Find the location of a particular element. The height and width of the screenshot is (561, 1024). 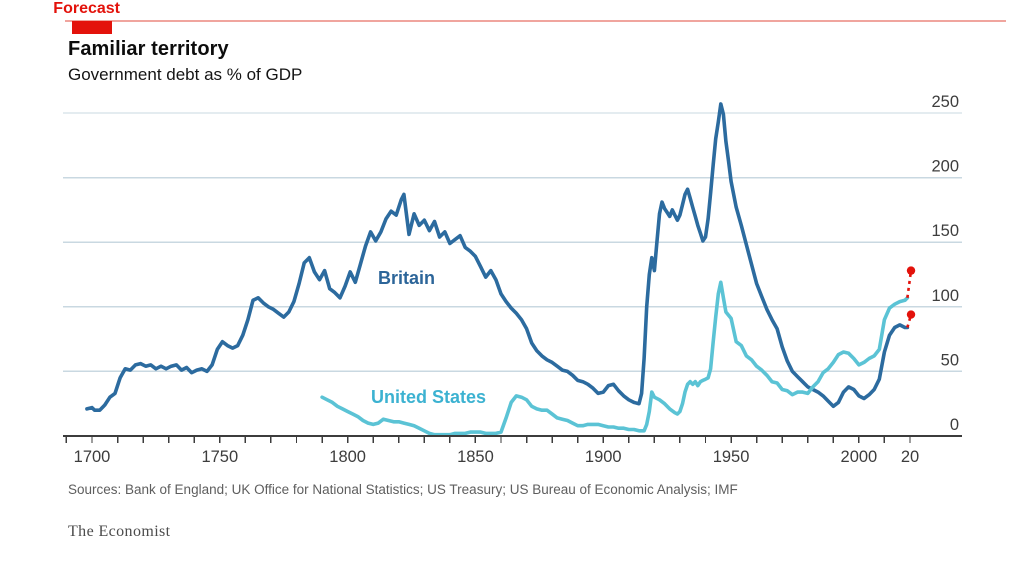

united-states-series-label: United States is located at coordinates (429, 397).